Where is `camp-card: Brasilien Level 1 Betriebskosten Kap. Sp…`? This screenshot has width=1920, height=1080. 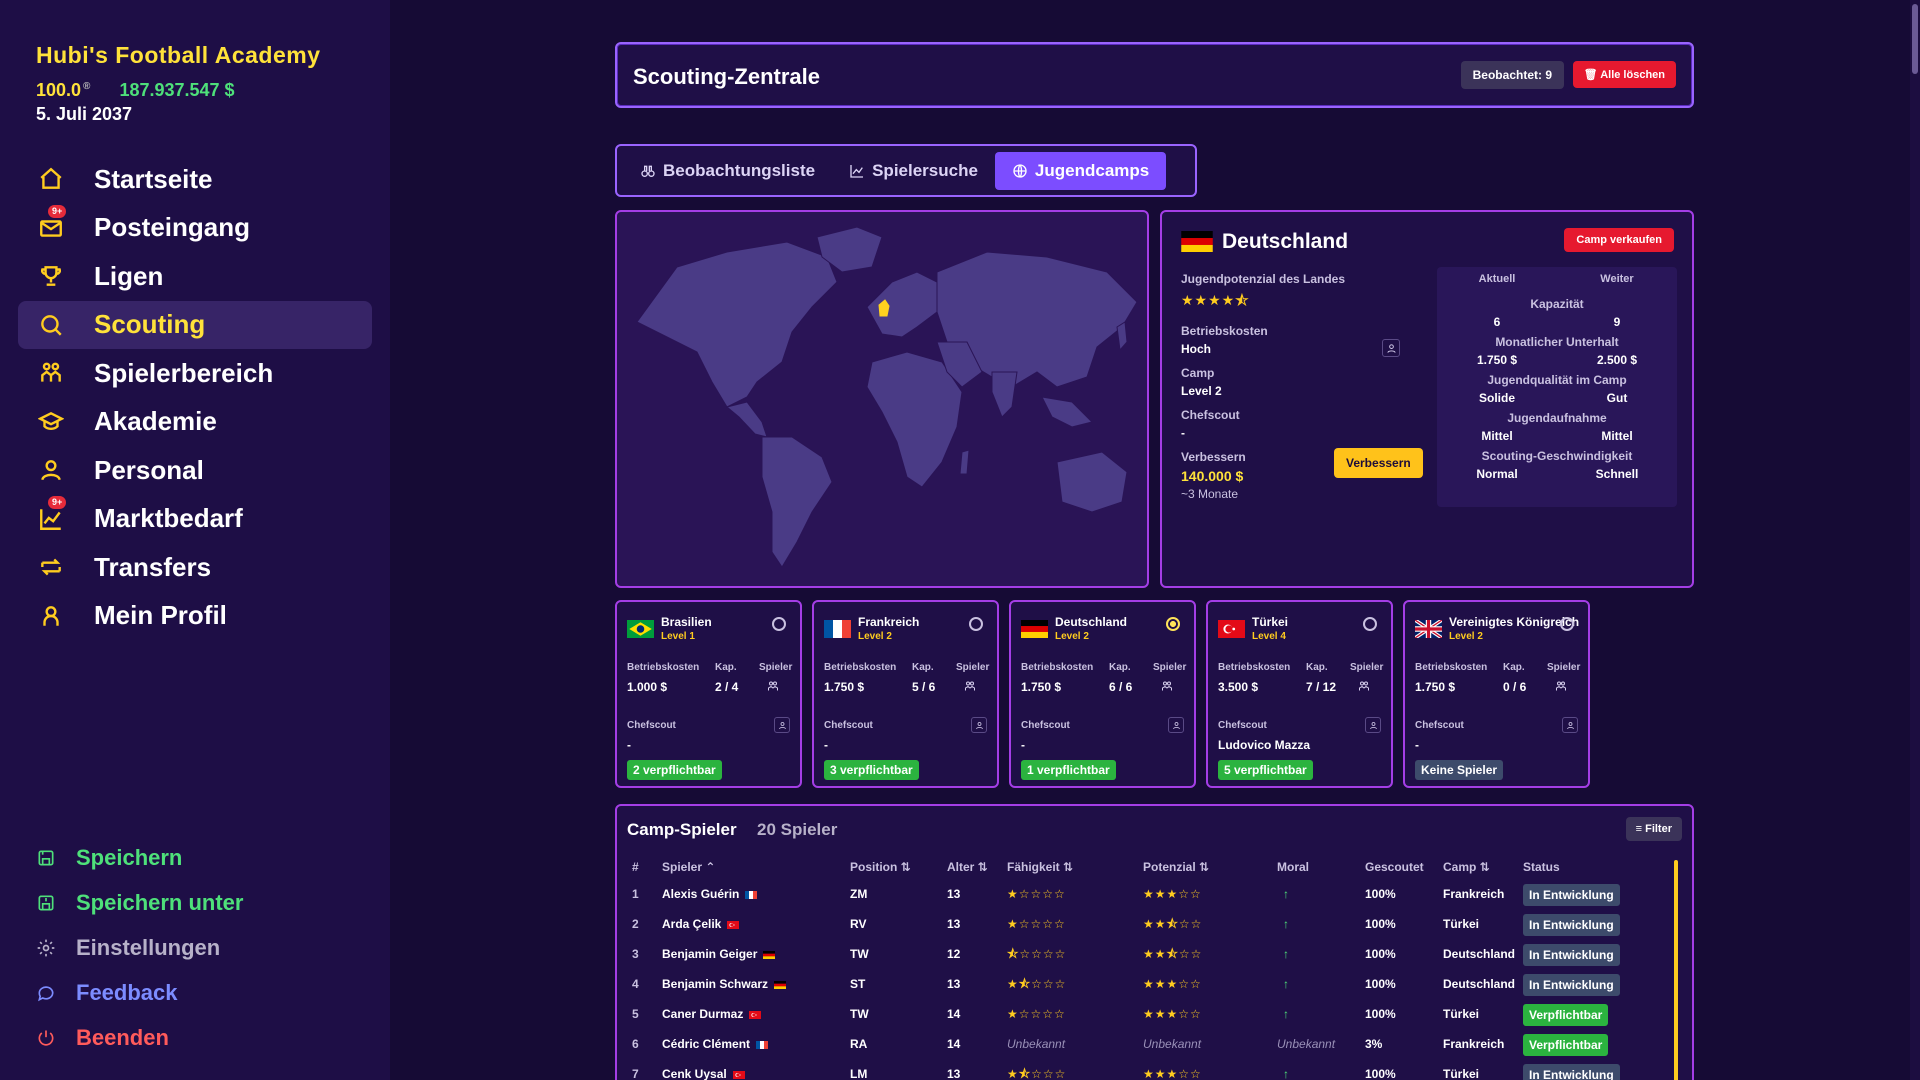 camp-card: Brasilien Level 1 Betriebskosten Kap. Sp… is located at coordinates (708, 694).